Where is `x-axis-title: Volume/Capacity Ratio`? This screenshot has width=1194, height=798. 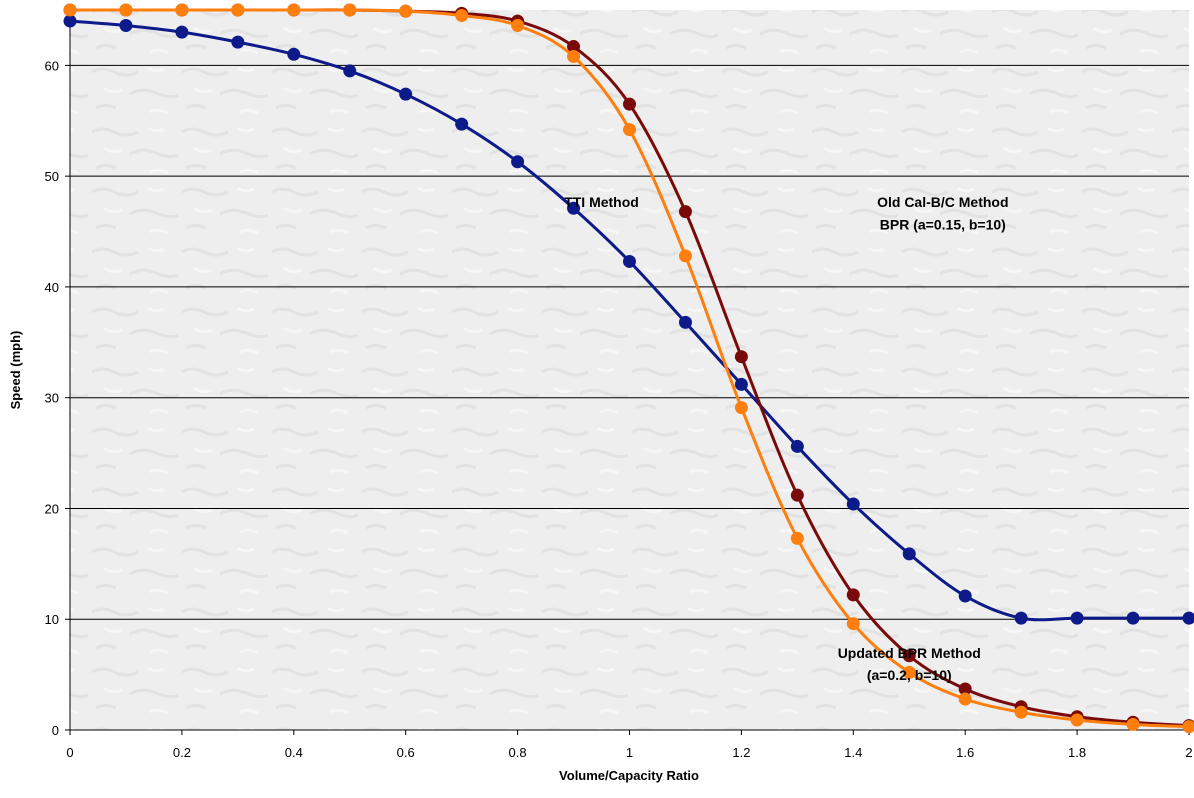
x-axis-title: Volume/Capacity Ratio is located at coordinates (629, 775).